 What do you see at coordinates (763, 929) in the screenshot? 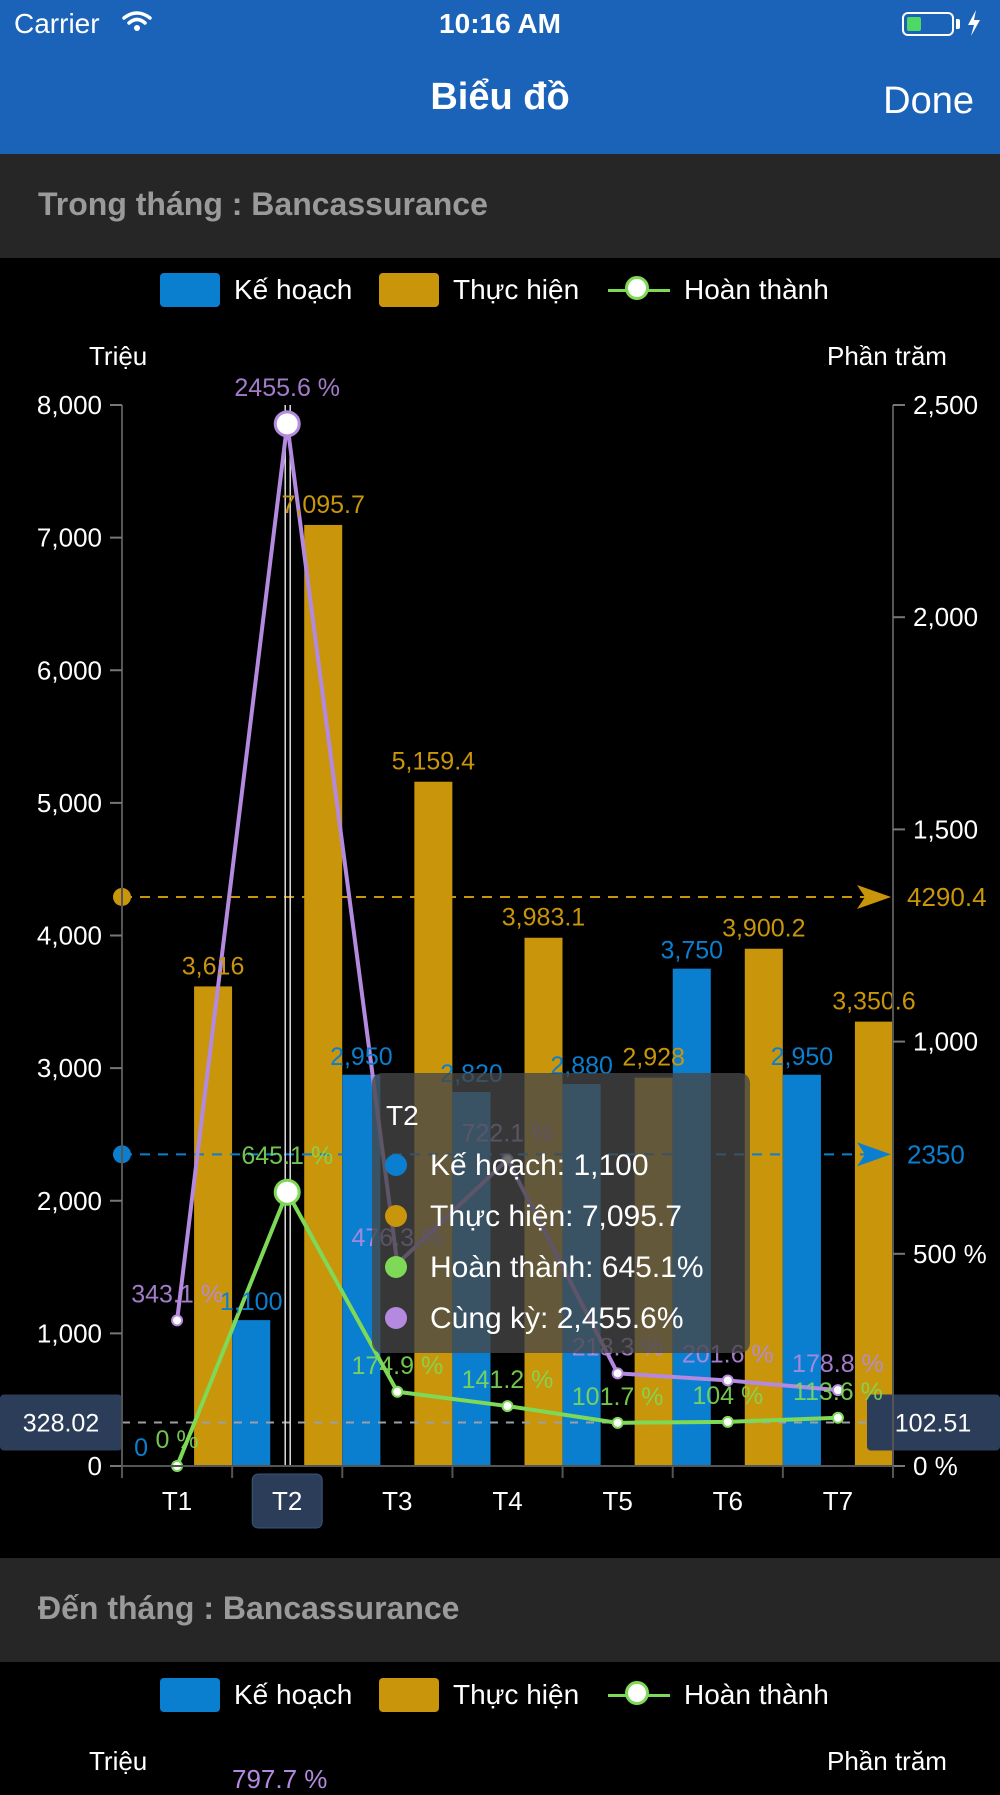
I see `bar-actual-label: 3,900.2` at bounding box center [763, 929].